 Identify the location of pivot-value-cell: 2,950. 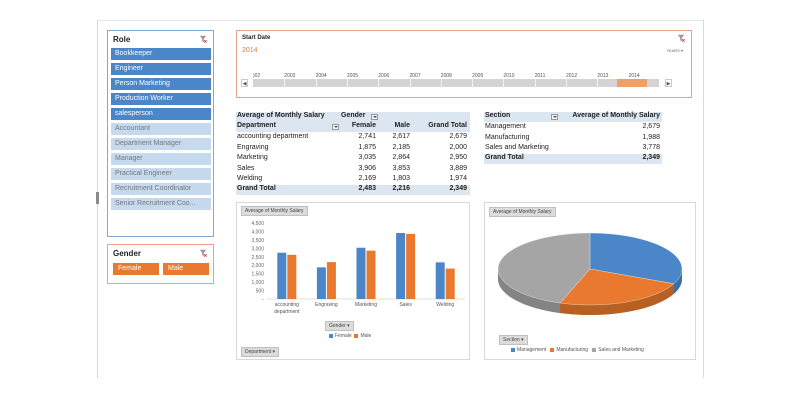
(458, 157).